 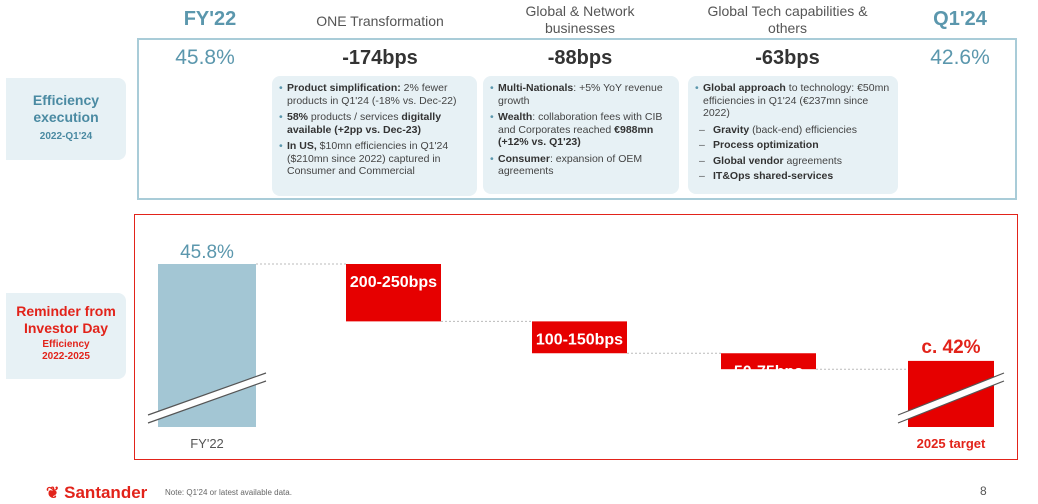 I want to click on footer-note: Note: Q1'24 or latest available data., so click(x=228, y=492).